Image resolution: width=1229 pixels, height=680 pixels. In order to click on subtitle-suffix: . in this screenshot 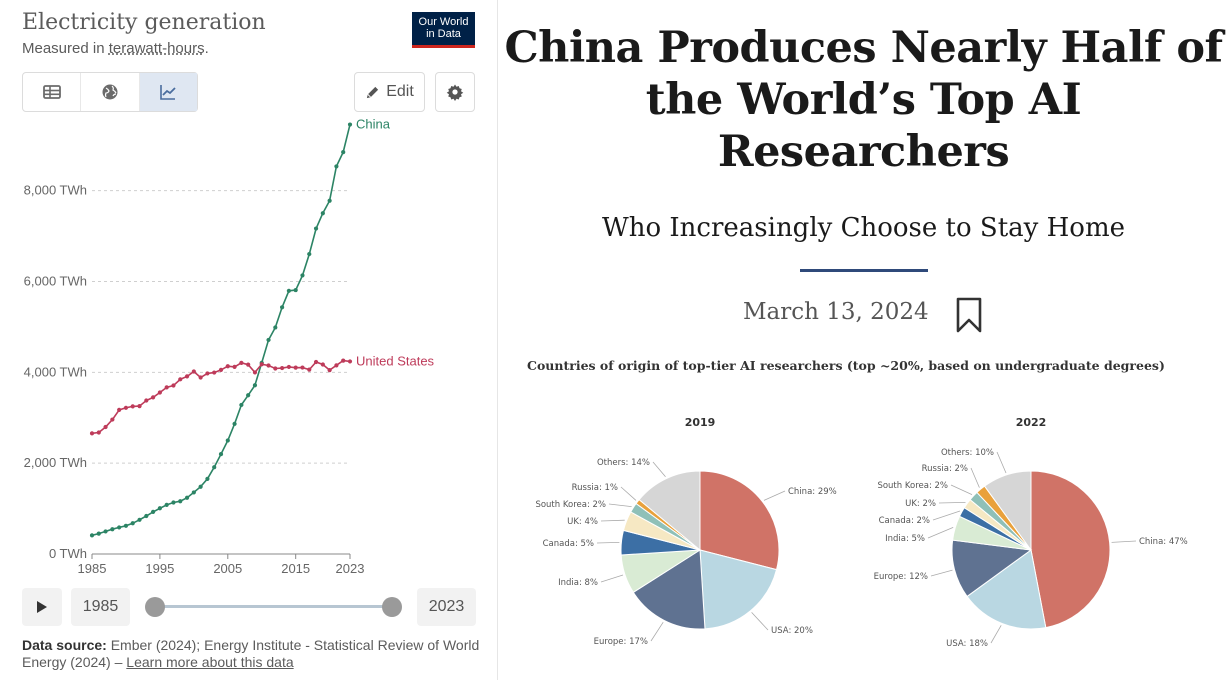, I will do `click(206, 48)`.